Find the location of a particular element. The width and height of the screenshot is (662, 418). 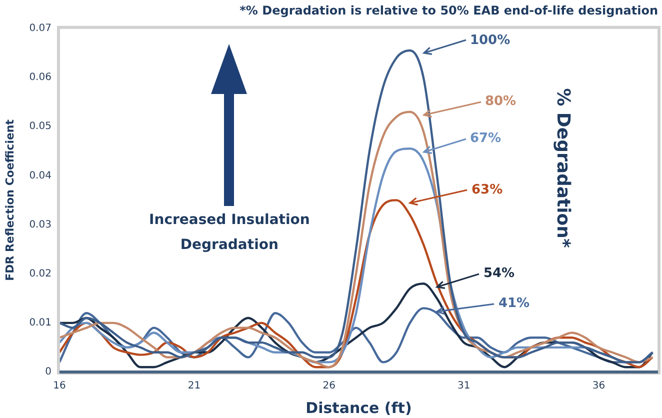

x-tick-label: 16 is located at coordinates (59, 386).